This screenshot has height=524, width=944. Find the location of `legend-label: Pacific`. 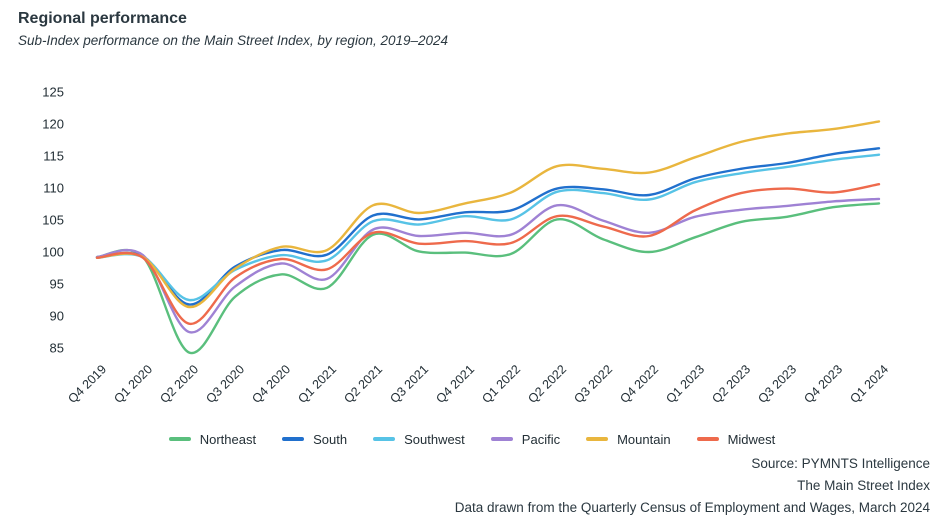

legend-label: Pacific is located at coordinates (541, 439).